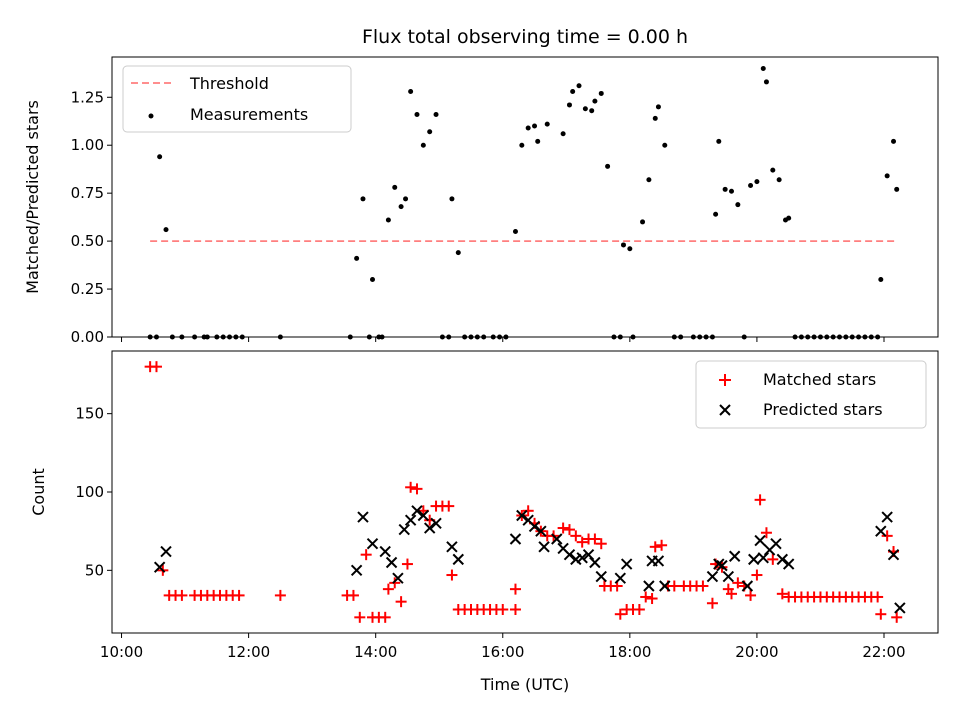  Describe the element at coordinates (32, 197) in the screenshot. I see `top-y-axis-label: Matched/Predicted stars` at that location.